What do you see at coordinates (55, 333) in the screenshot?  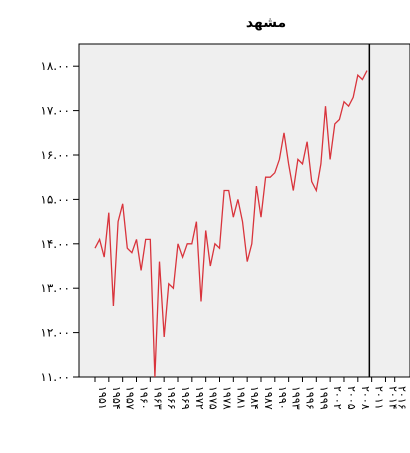 I see `y-tick-label: ۱۲.۰۰` at bounding box center [55, 333].